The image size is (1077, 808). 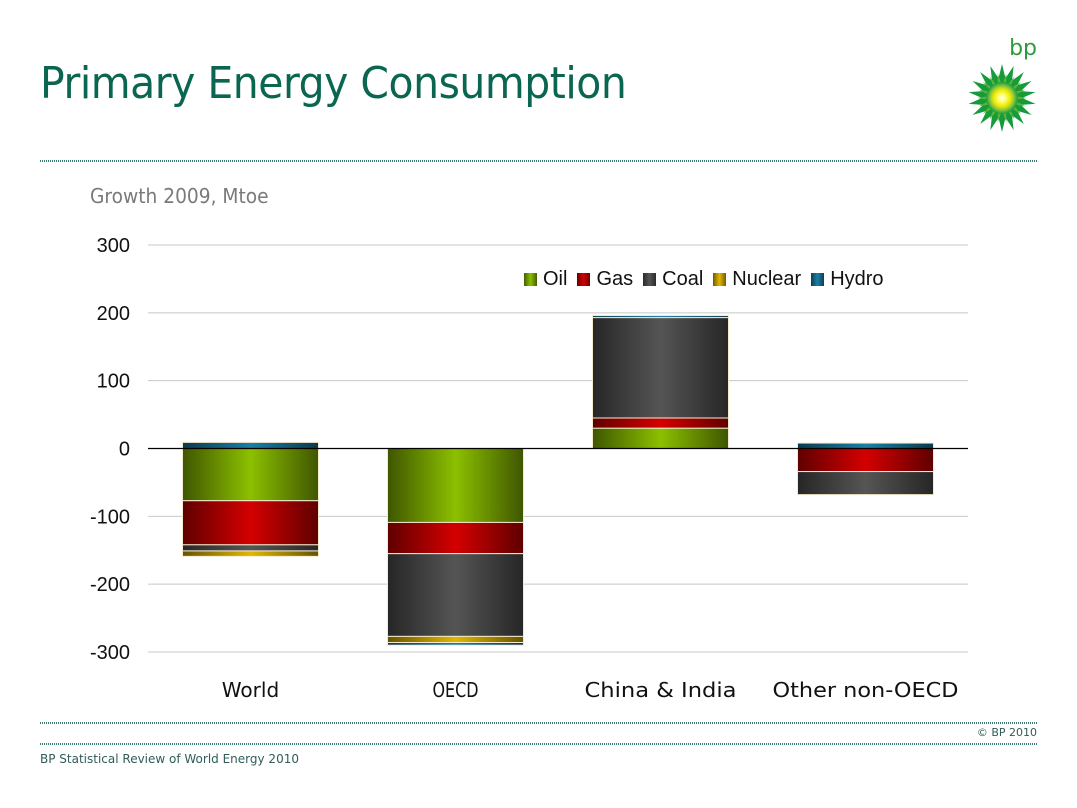 I want to click on legend-label: Oil, so click(x=555, y=279).